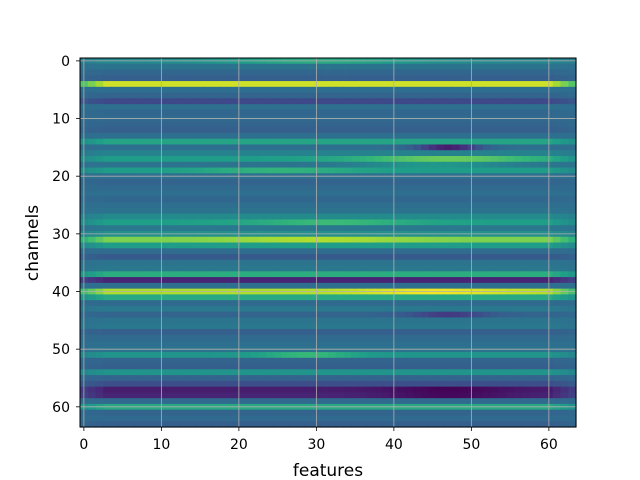 The height and width of the screenshot is (480, 640). I want to click on x-tick-label: 0, so click(83, 445).